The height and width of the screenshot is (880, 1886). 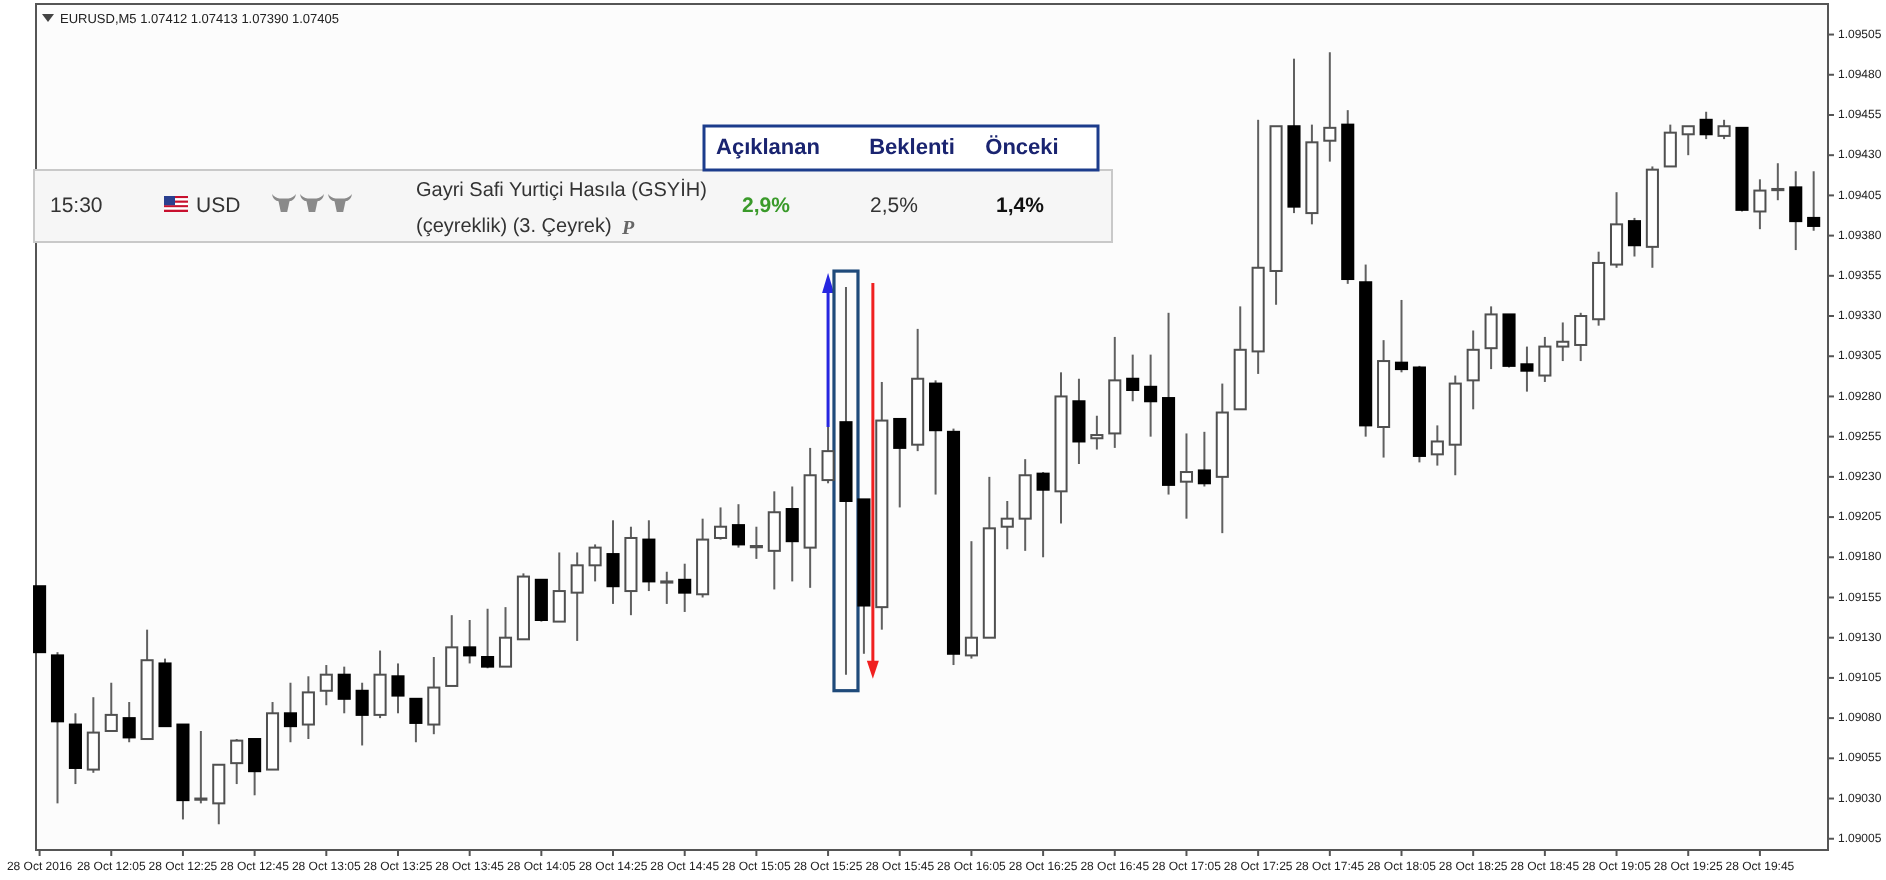 What do you see at coordinates (1021, 206) in the screenshot?
I see `annotation: 1,4%` at bounding box center [1021, 206].